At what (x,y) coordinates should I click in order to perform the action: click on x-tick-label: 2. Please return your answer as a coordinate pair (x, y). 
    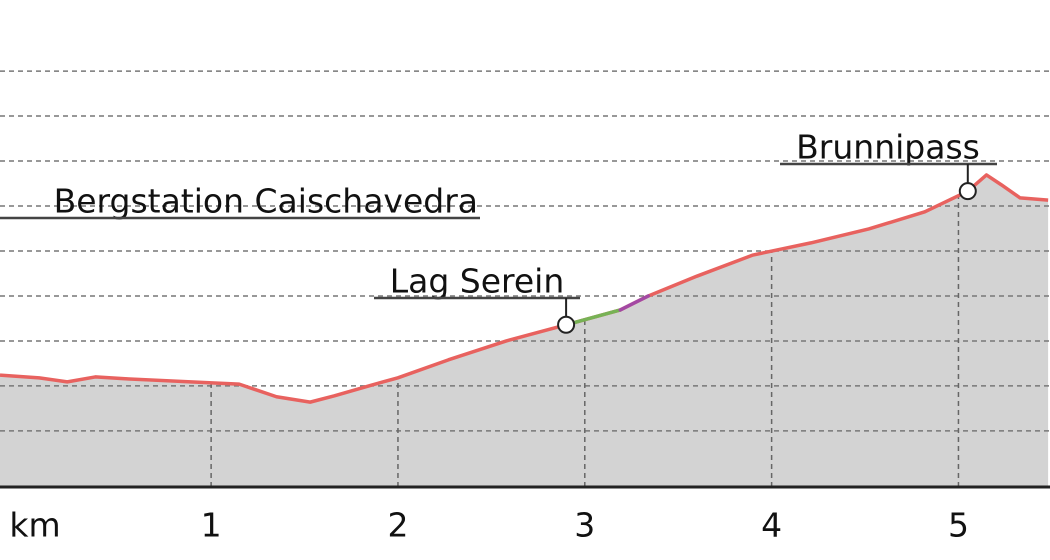
    Looking at the image, I should click on (397, 525).